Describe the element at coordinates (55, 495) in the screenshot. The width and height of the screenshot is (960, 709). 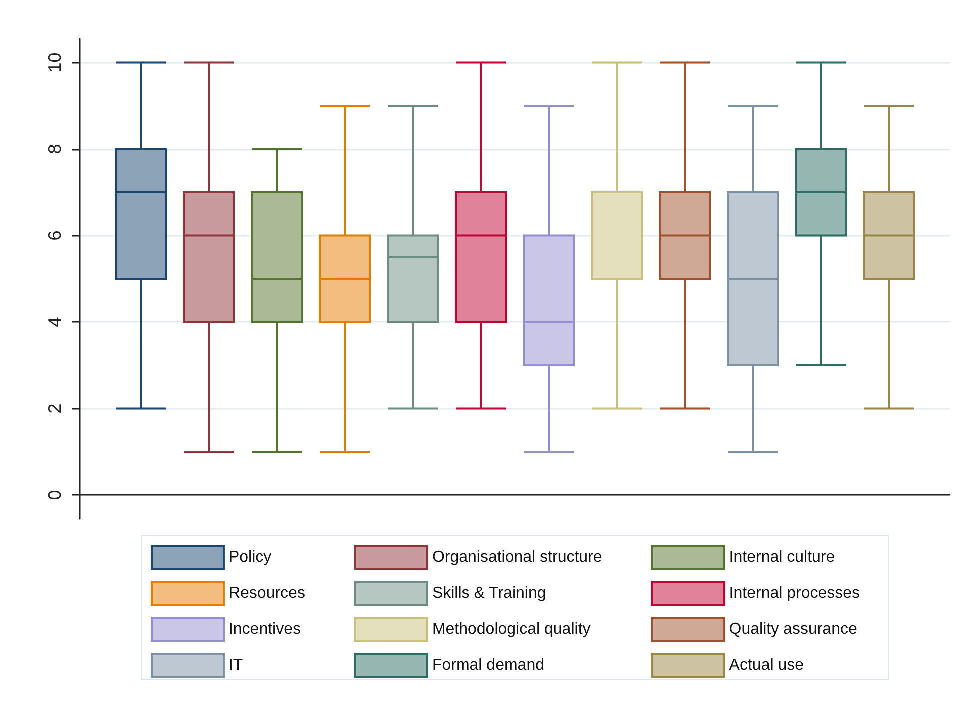
I see `y-tick-label: 0` at that location.